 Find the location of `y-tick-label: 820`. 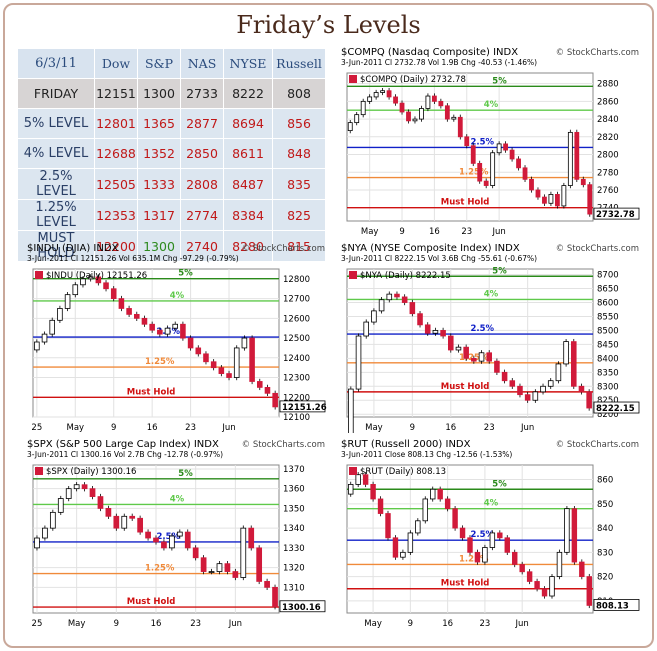

y-tick-label: 820 is located at coordinates (605, 578).